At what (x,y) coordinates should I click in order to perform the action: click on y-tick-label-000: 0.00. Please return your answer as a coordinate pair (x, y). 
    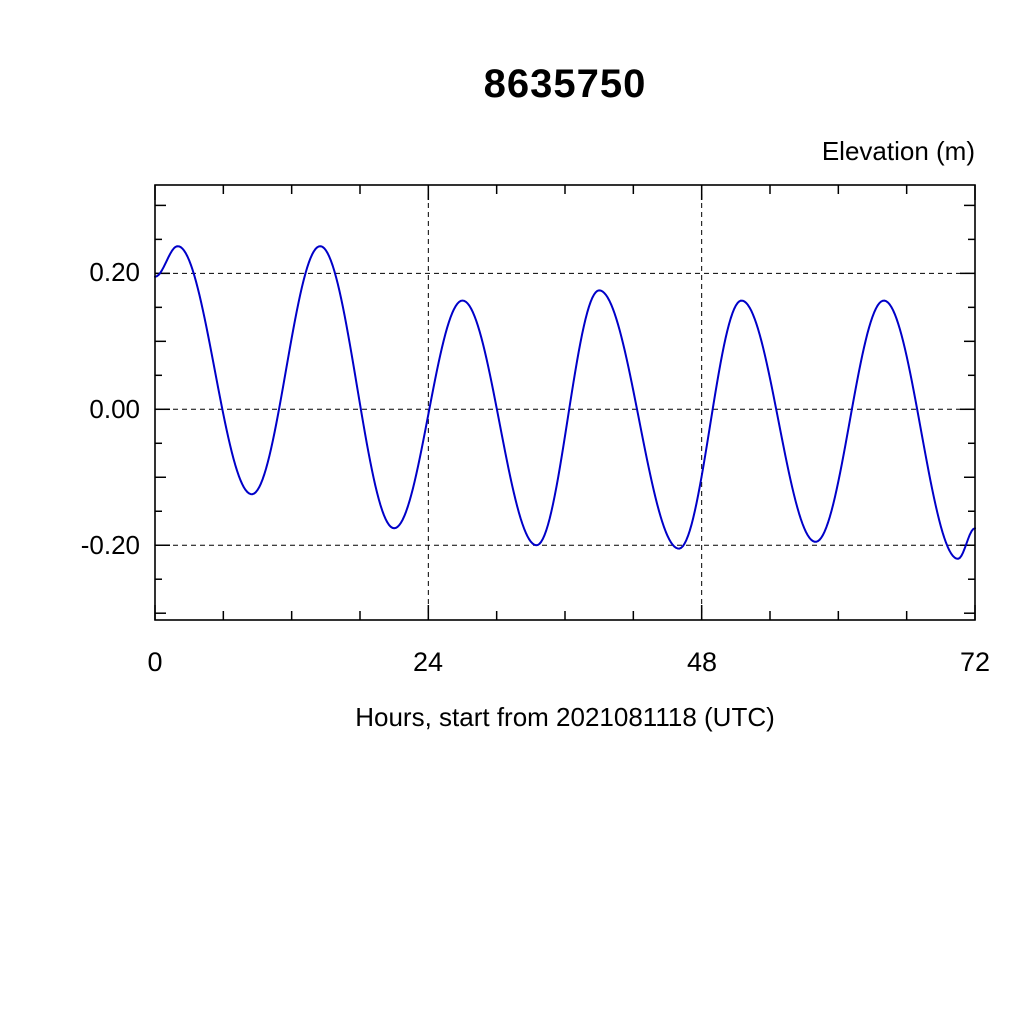
    Looking at the image, I should click on (114, 409).